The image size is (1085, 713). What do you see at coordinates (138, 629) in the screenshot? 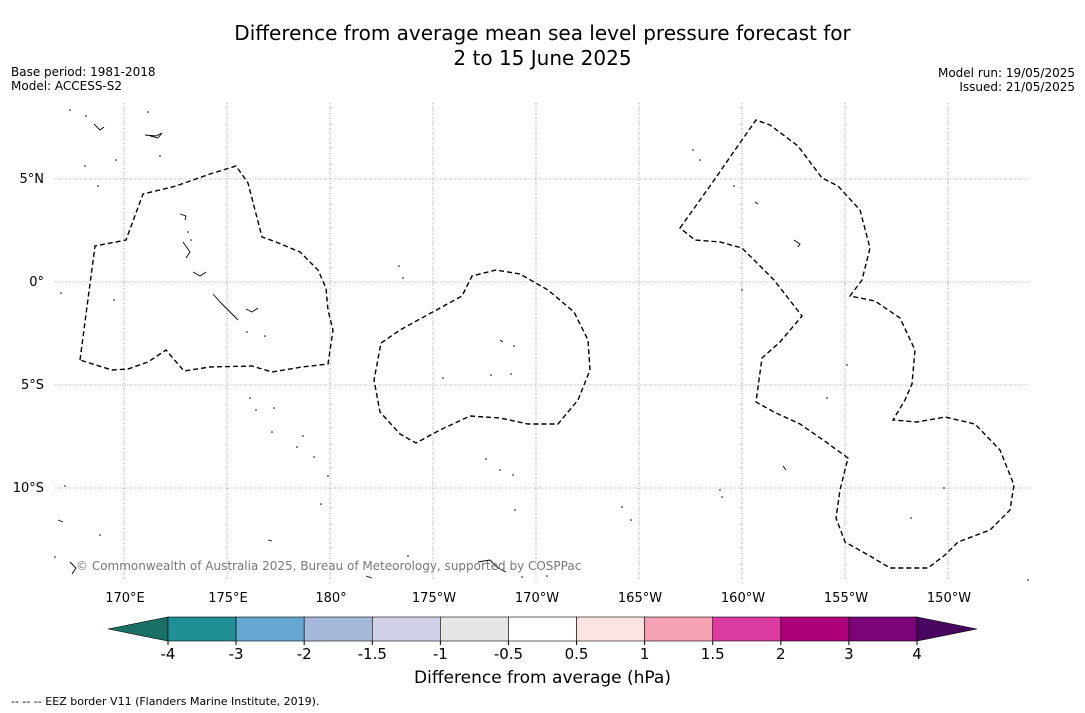
I see `colorbar-under-triangle` at bounding box center [138, 629].